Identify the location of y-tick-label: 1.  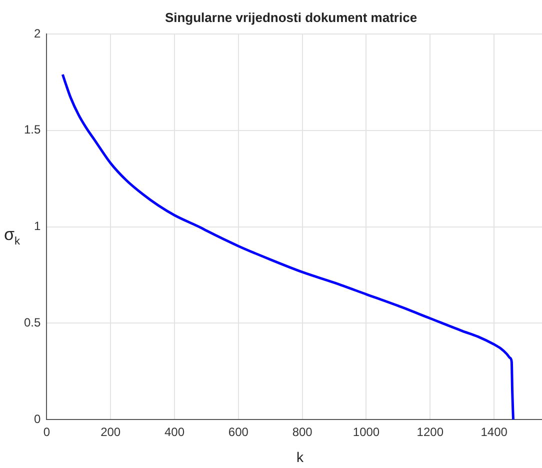
(37, 226).